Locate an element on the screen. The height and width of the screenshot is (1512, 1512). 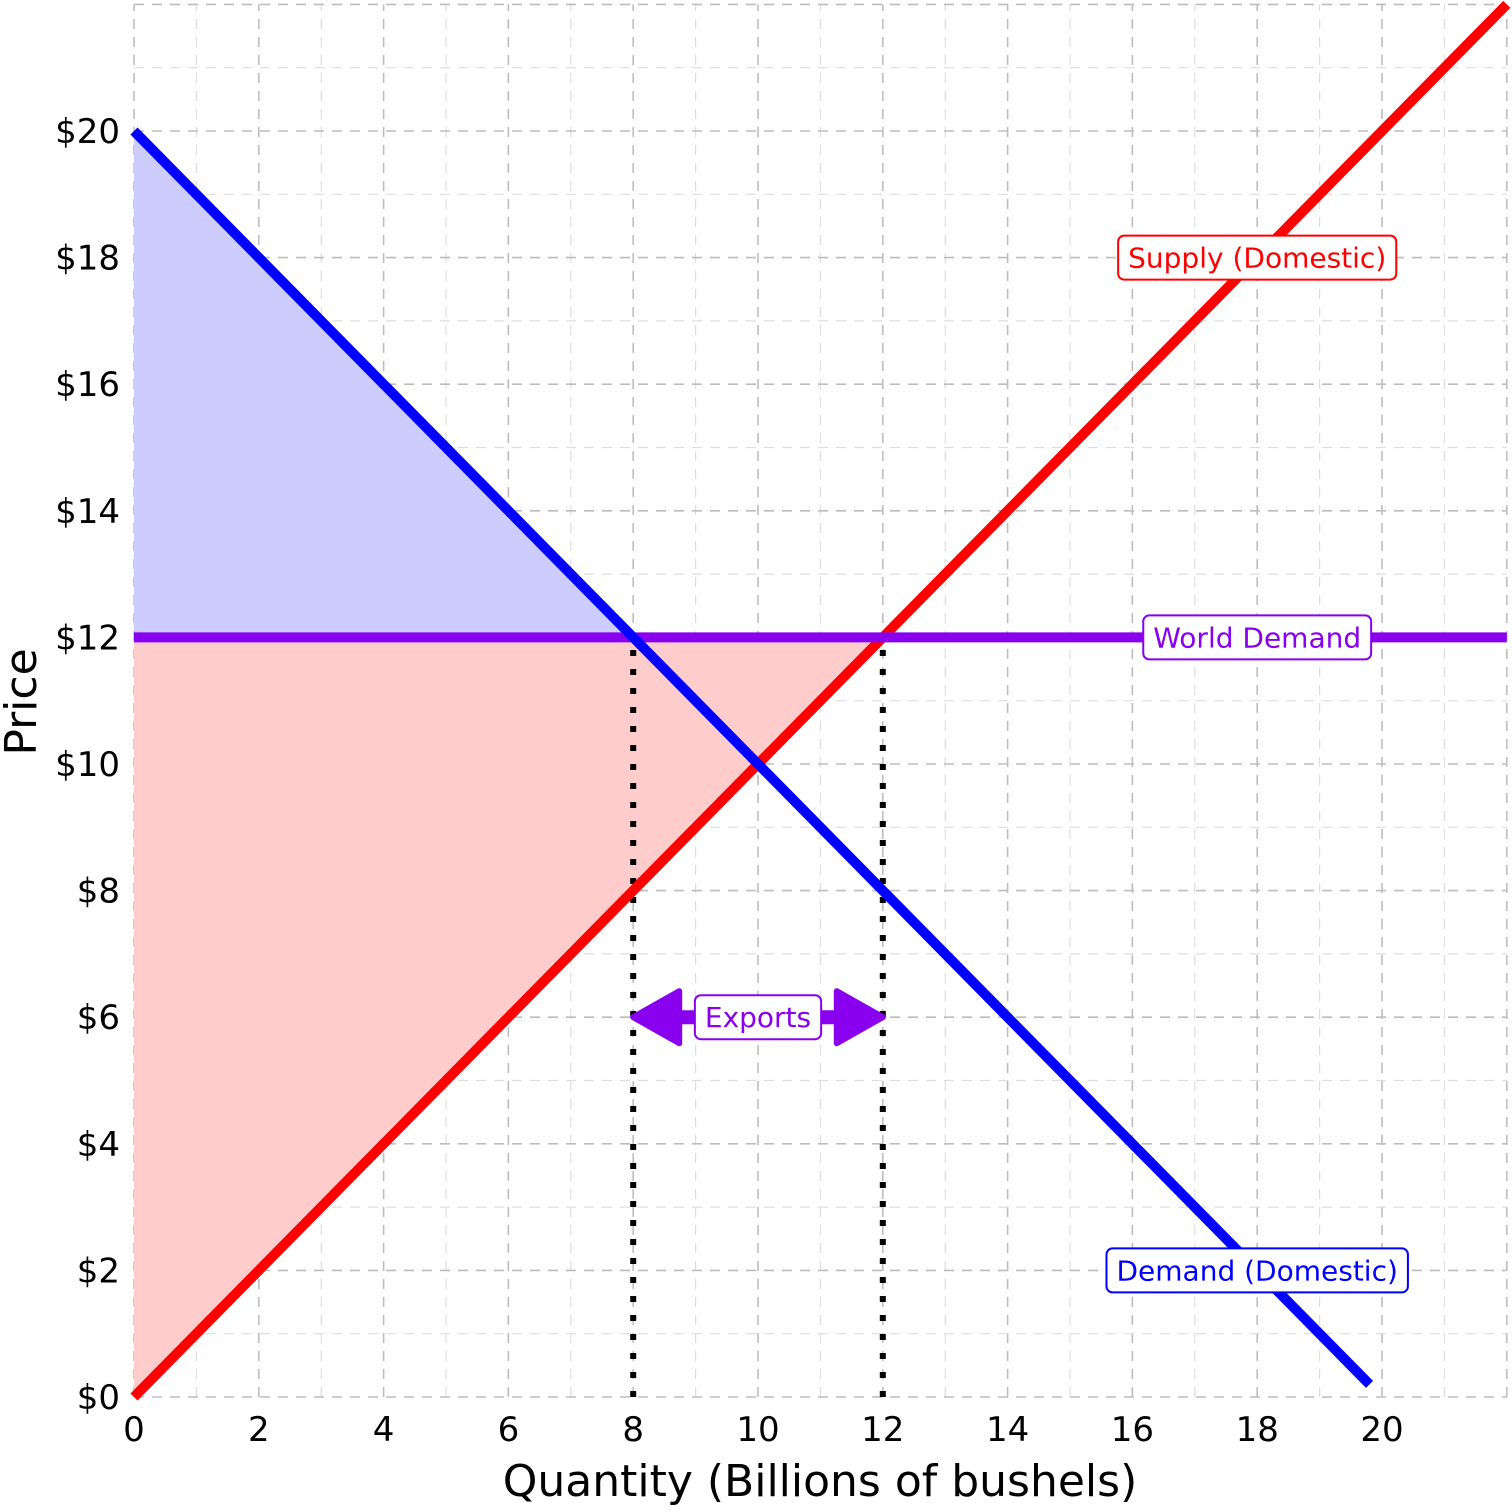
x-tick-label: 12 is located at coordinates (882, 1430).